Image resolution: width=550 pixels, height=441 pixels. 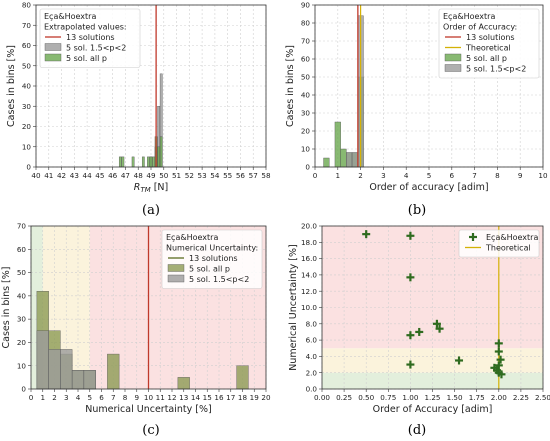 What do you see at coordinates (312, 372) in the screenshot?
I see `y-tick-label: 2.0` at bounding box center [312, 372].